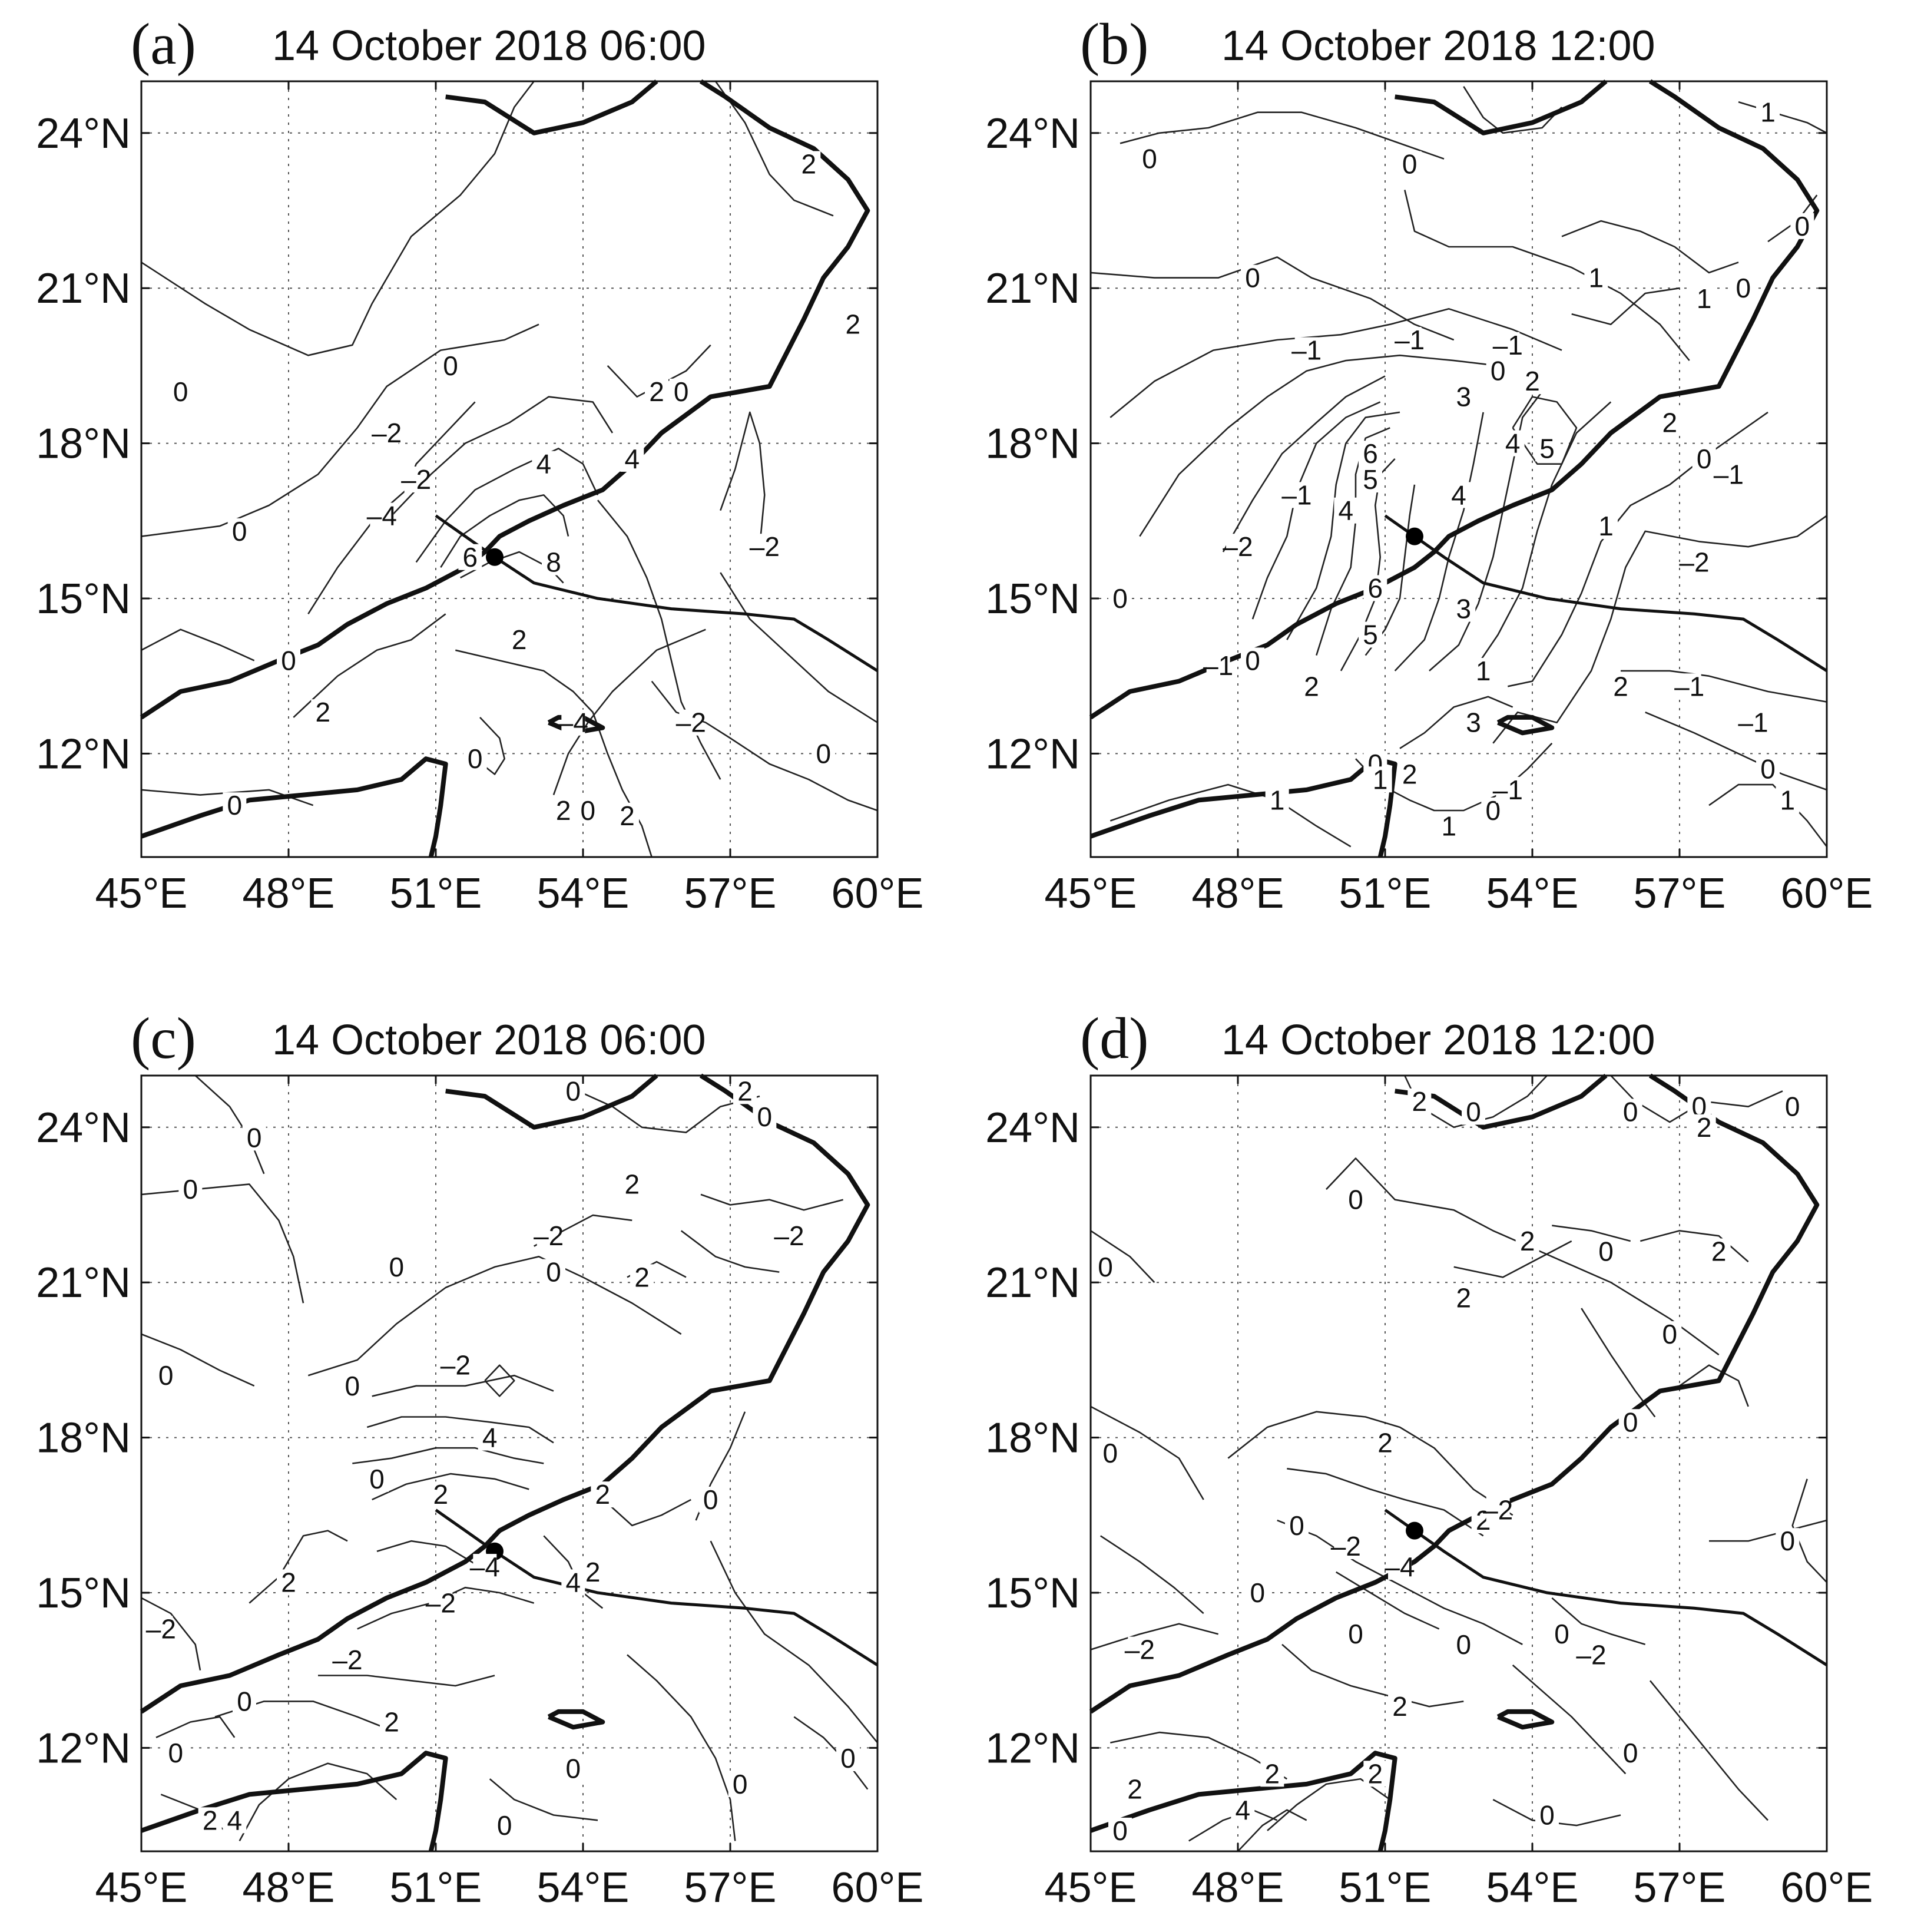 The height and width of the screenshot is (1932, 1911). Describe the element at coordinates (1032, 1128) in the screenshot. I see `lat-tick-label: 24°N` at that location.